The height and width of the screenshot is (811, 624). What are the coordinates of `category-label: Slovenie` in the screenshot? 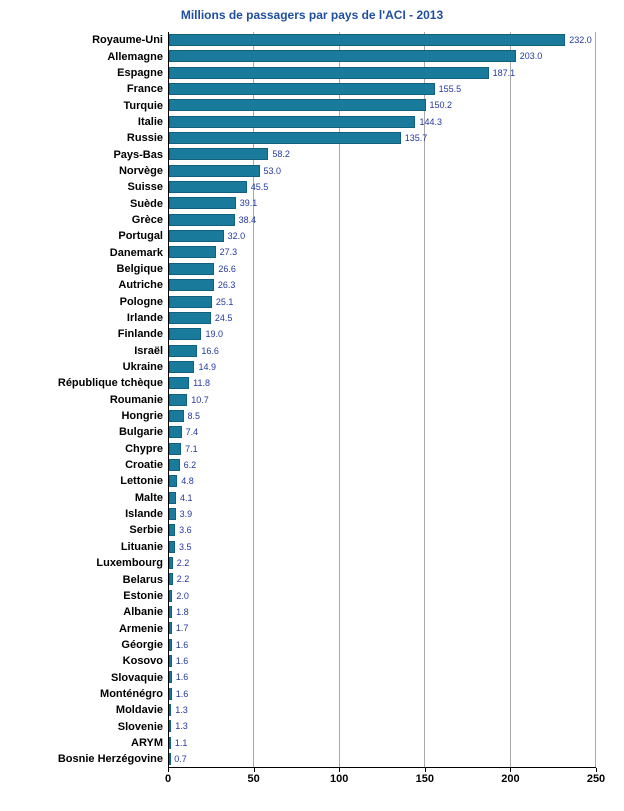 It's located at (140, 726).